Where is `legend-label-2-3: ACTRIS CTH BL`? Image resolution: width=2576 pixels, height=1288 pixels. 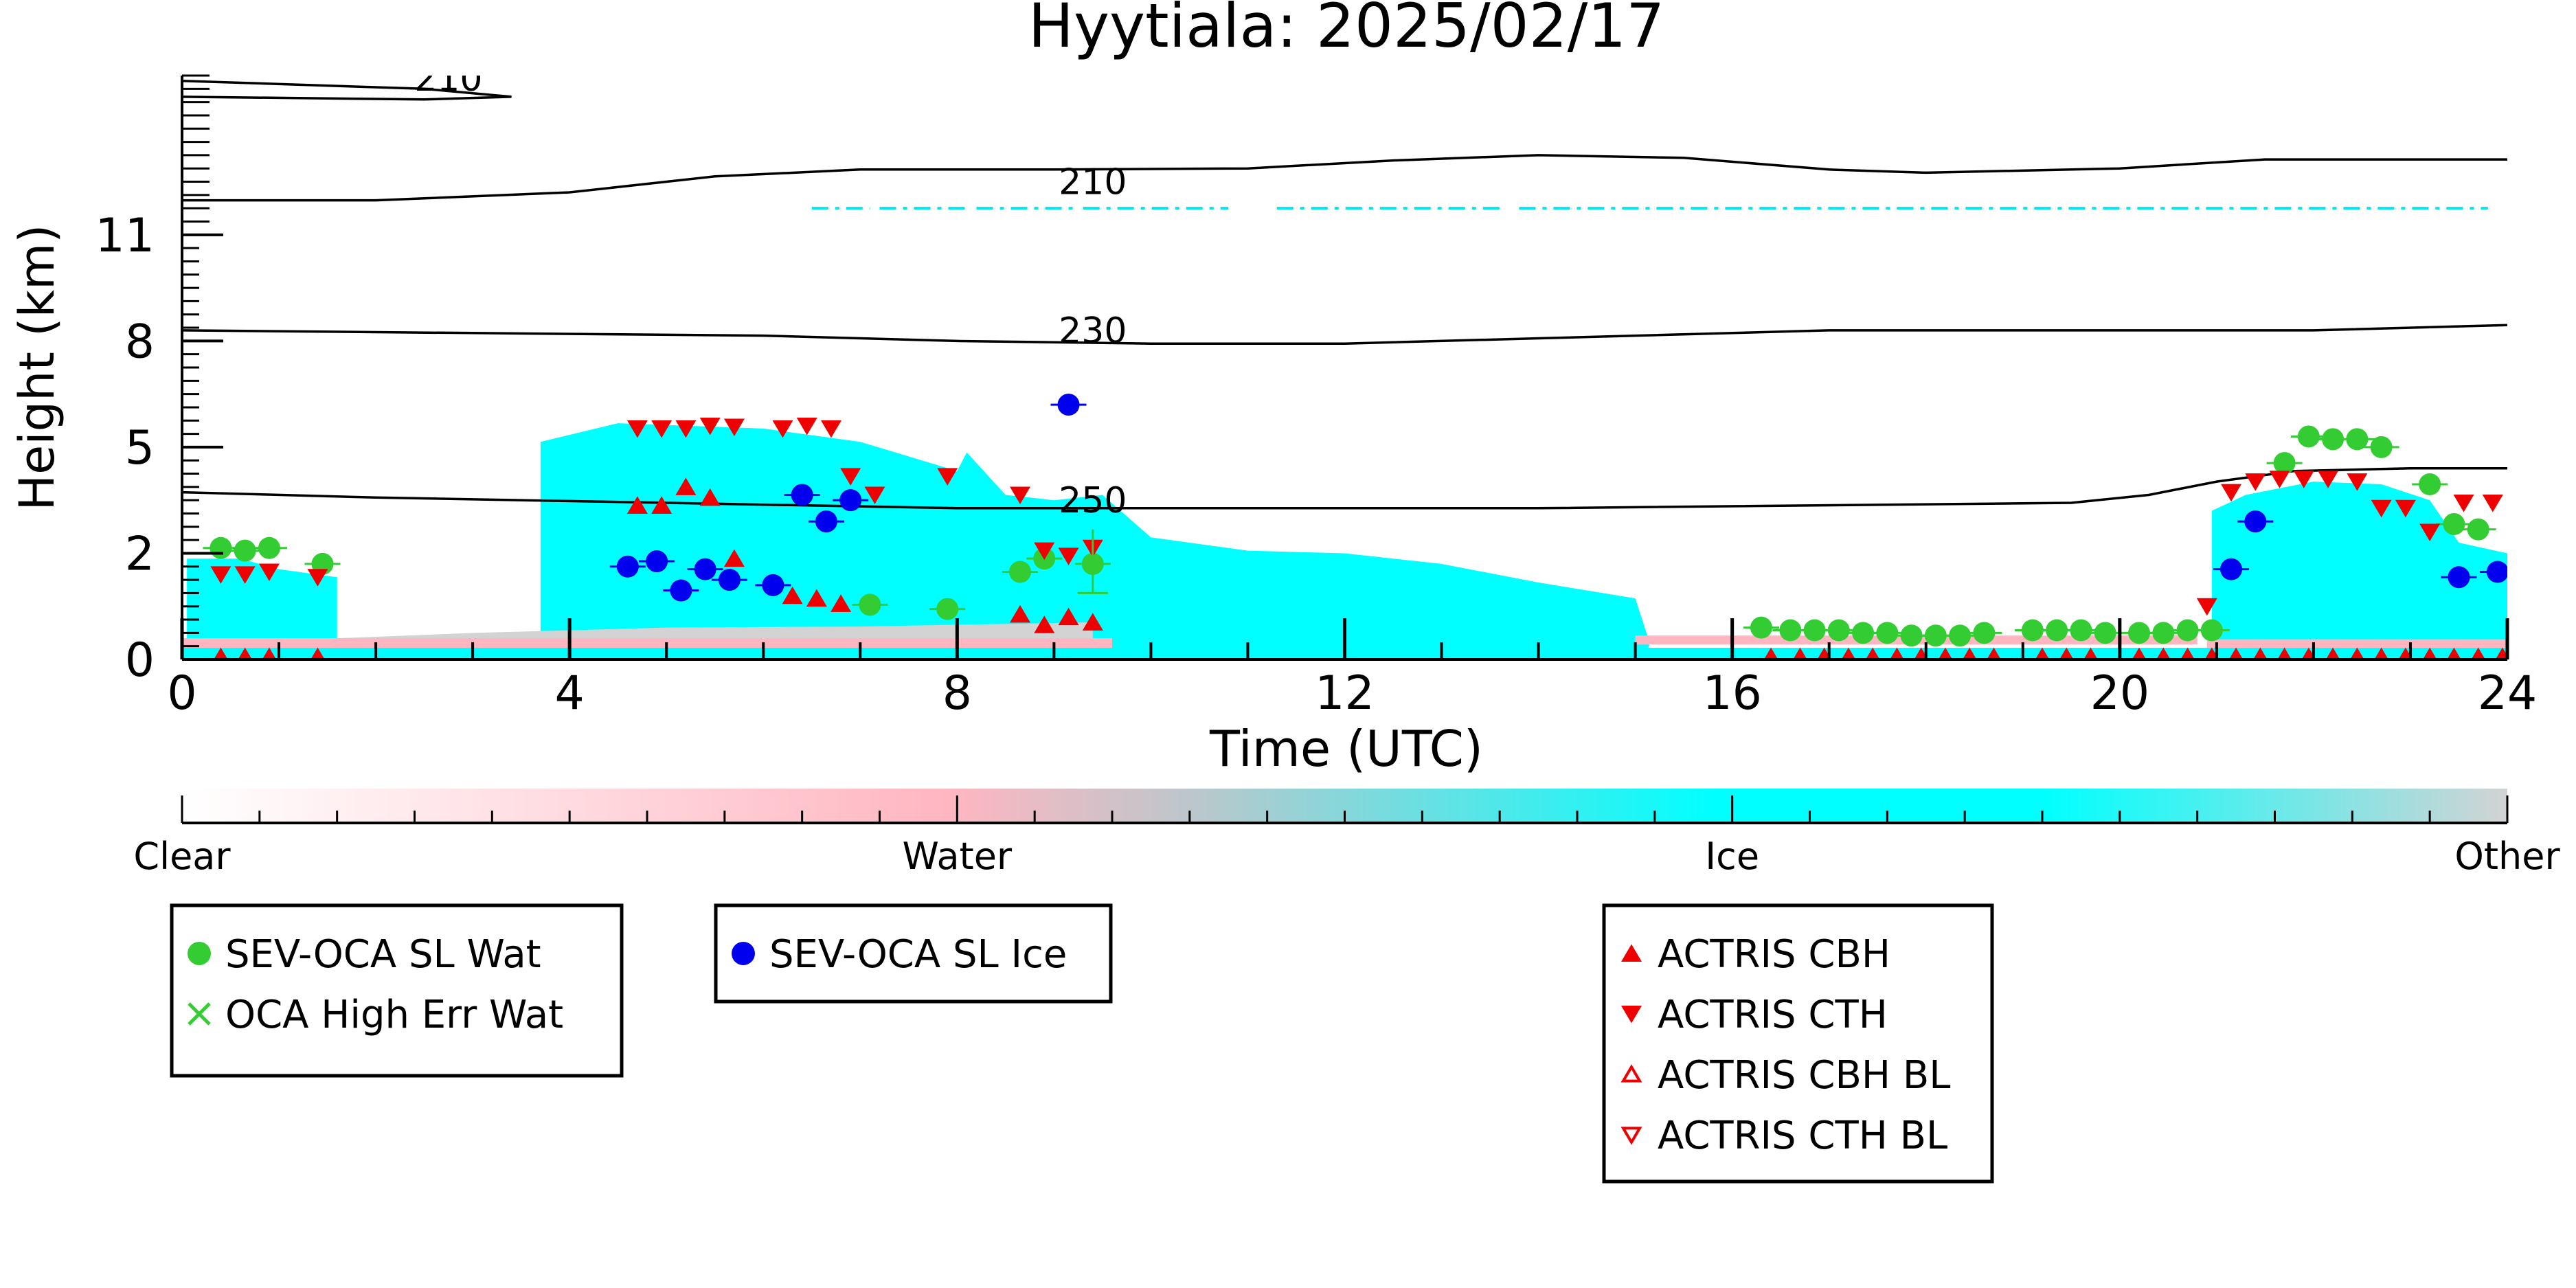 legend-label-2-3: ACTRIS CTH BL is located at coordinates (1802, 1136).